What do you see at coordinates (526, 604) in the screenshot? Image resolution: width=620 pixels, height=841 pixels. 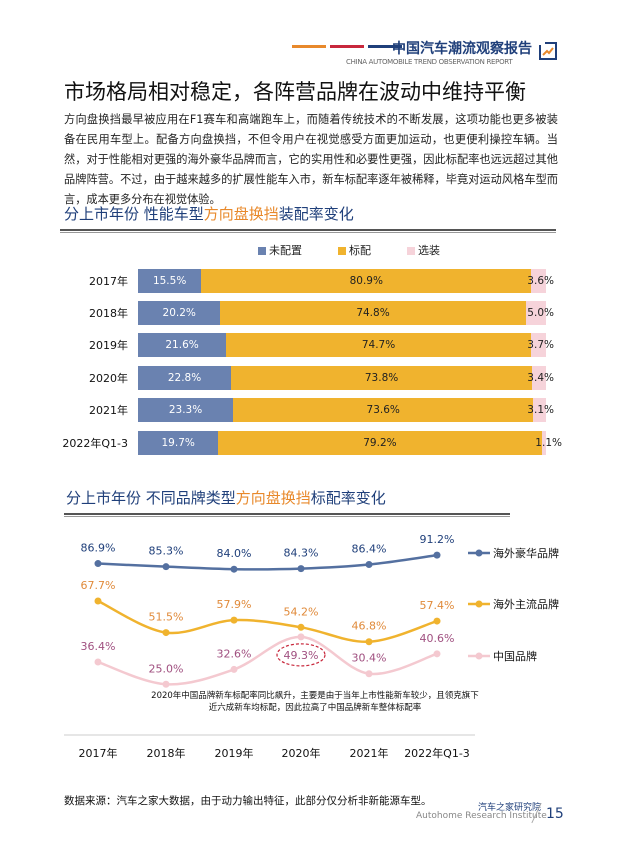 I see `legend-label: 海外主流品牌` at bounding box center [526, 604].